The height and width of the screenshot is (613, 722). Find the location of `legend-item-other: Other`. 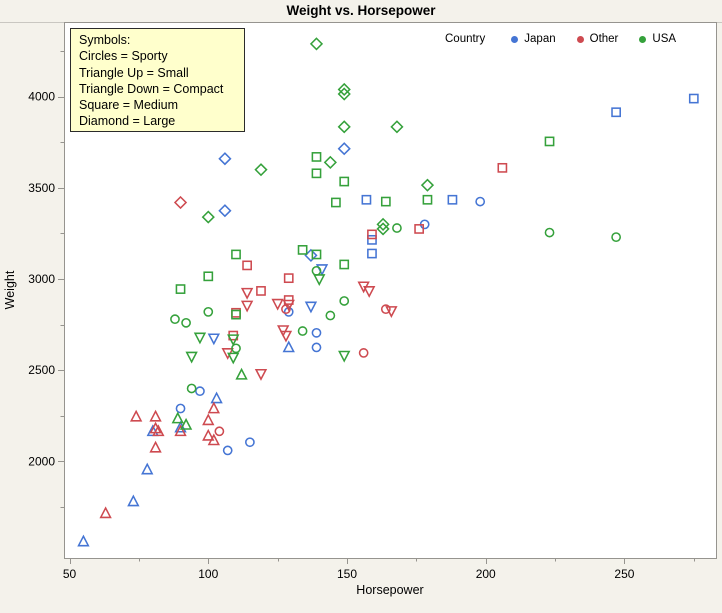

legend-item-other: Other is located at coordinates (597, 39).